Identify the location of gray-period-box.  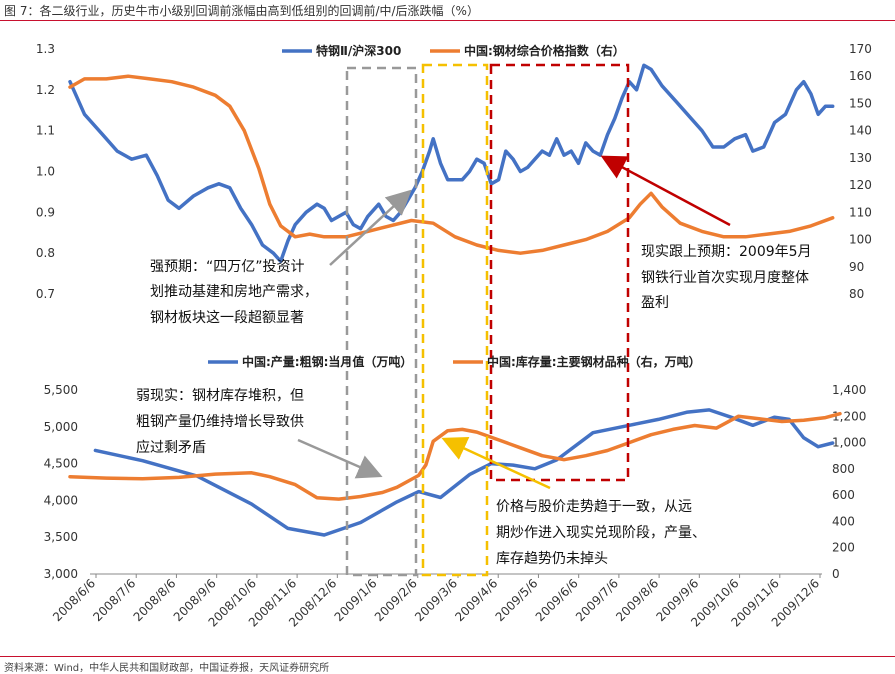
(381, 321).